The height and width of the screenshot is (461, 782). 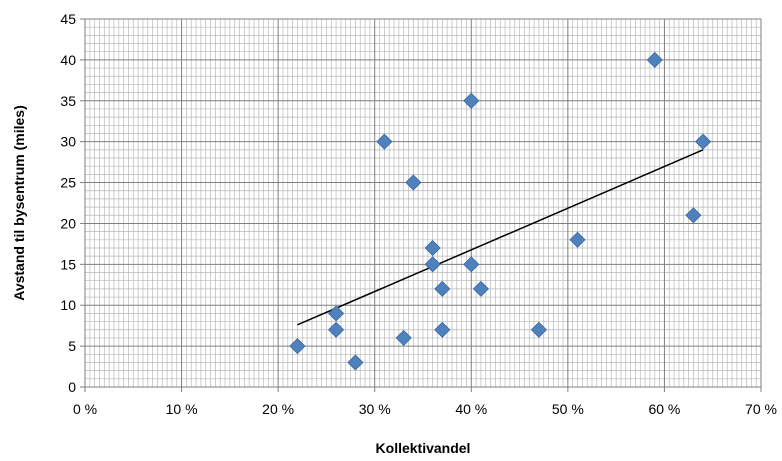 I want to click on x-tick-label: 70 %, so click(x=761, y=409).